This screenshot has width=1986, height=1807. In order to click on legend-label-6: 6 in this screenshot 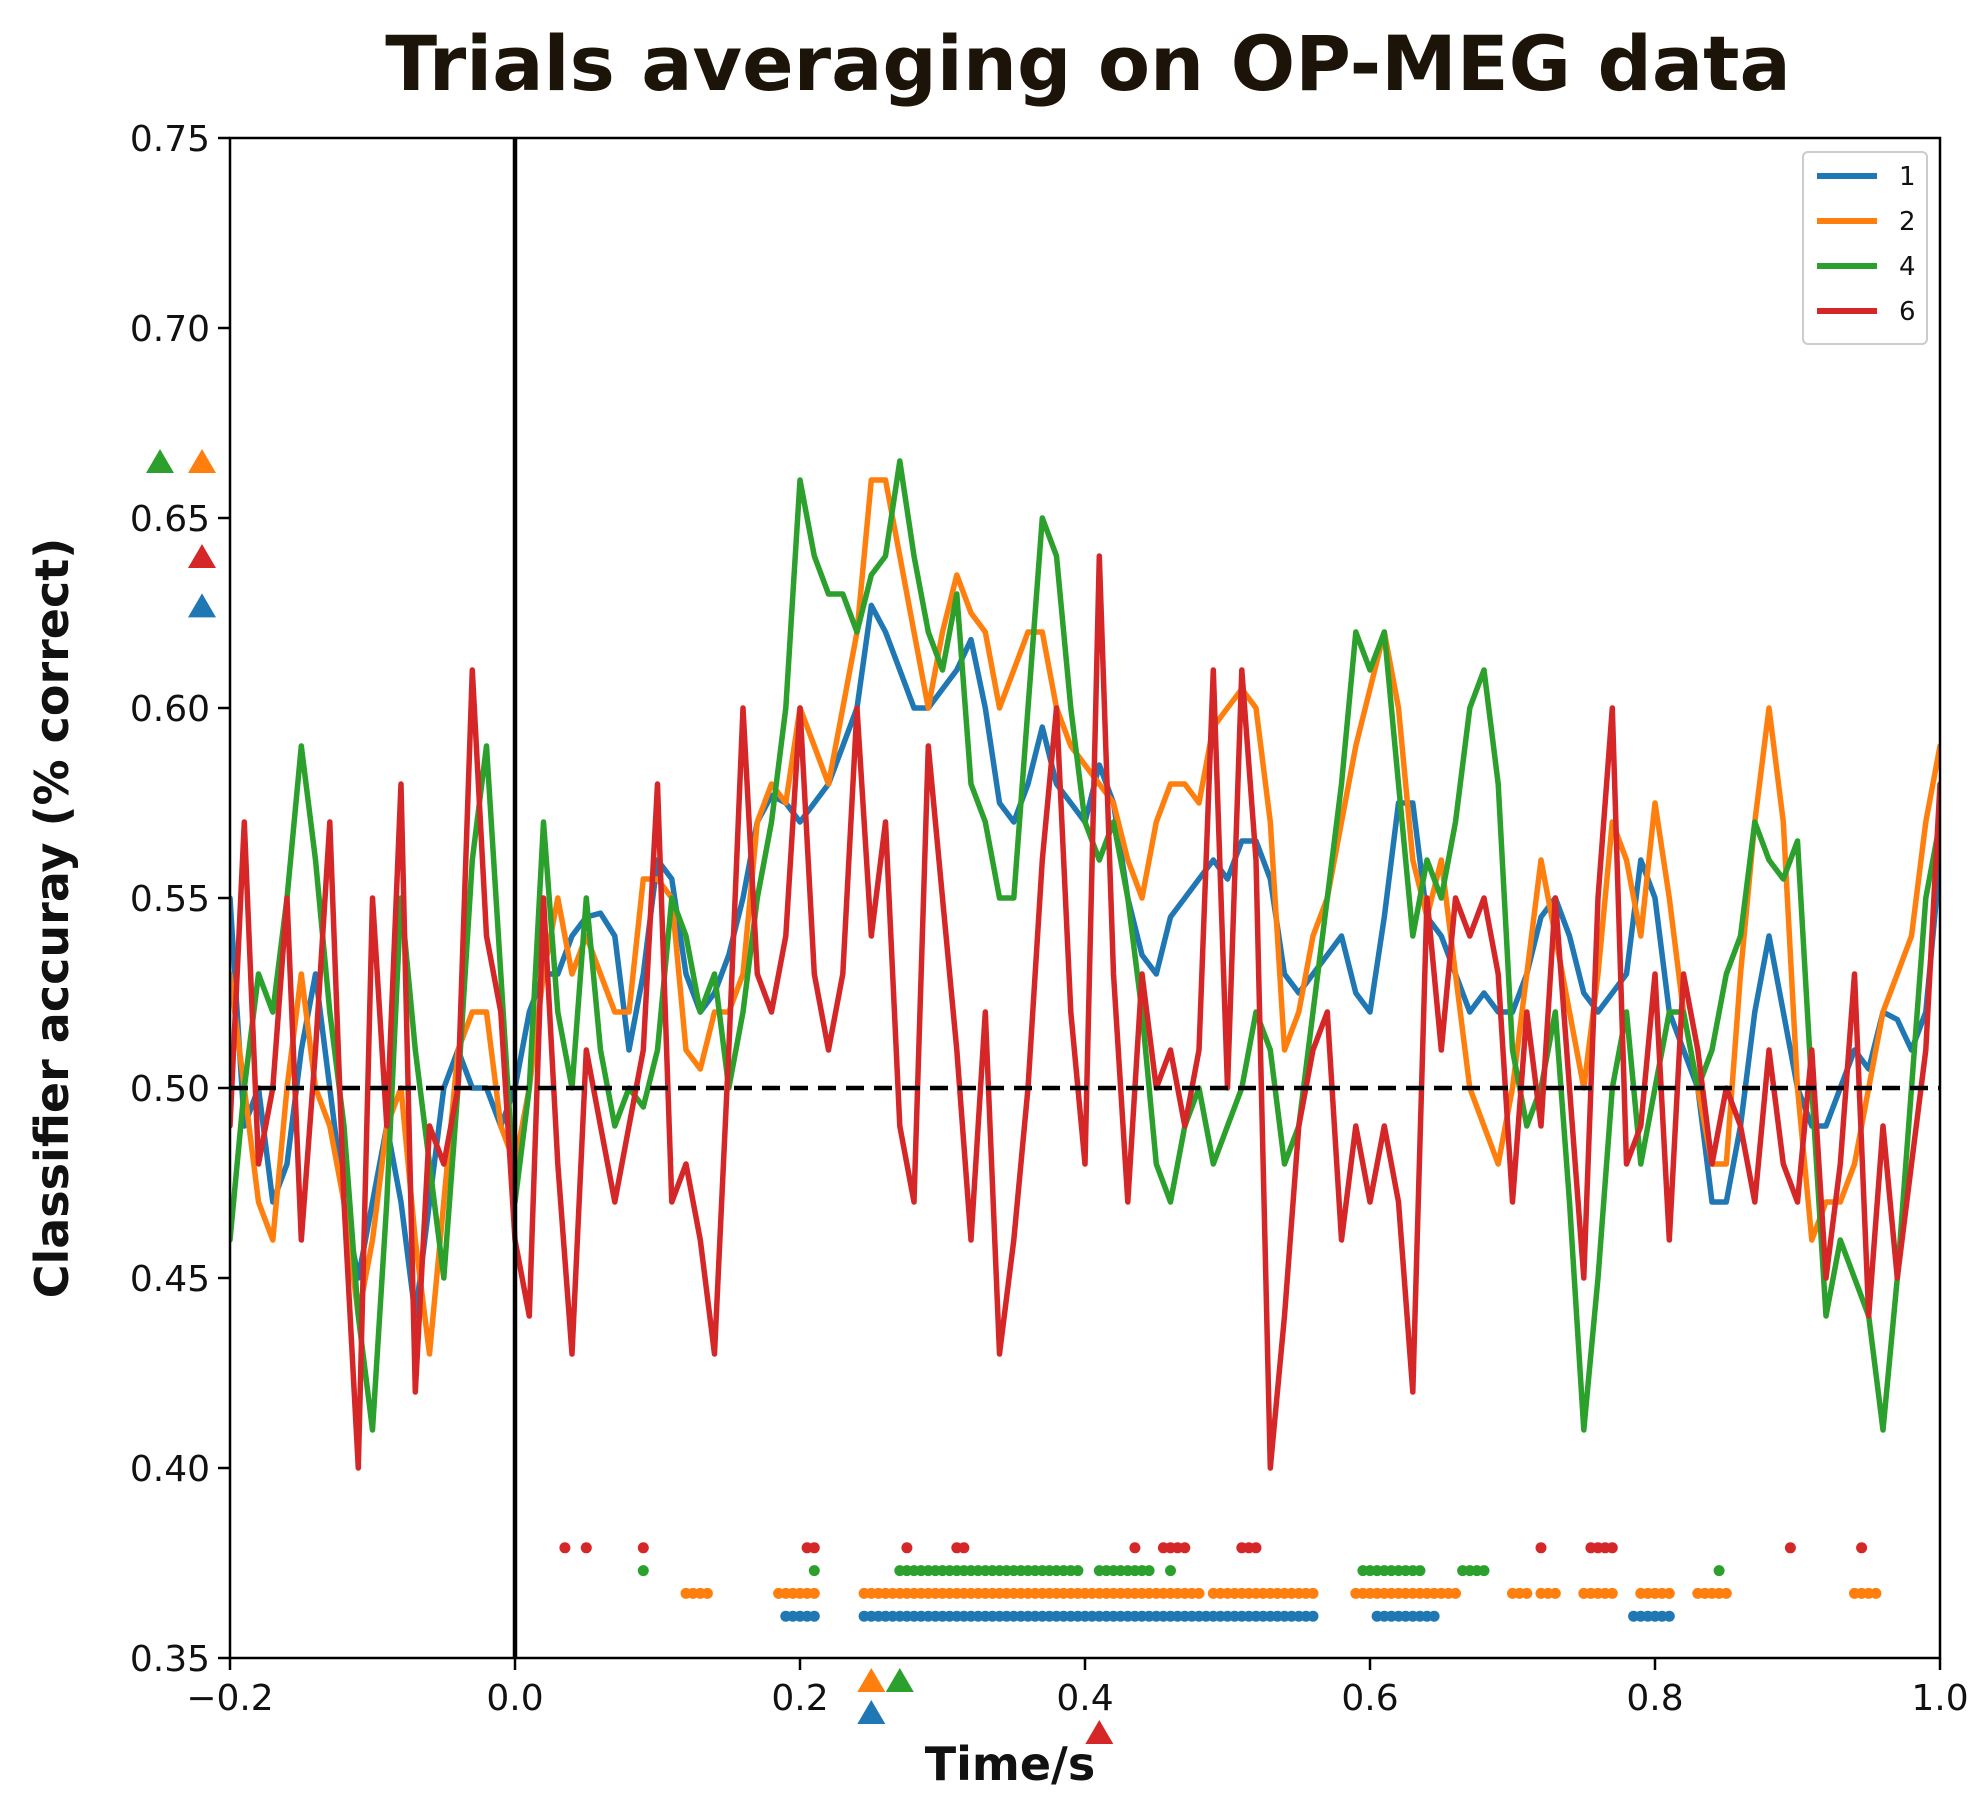, I will do `click(1907, 312)`.